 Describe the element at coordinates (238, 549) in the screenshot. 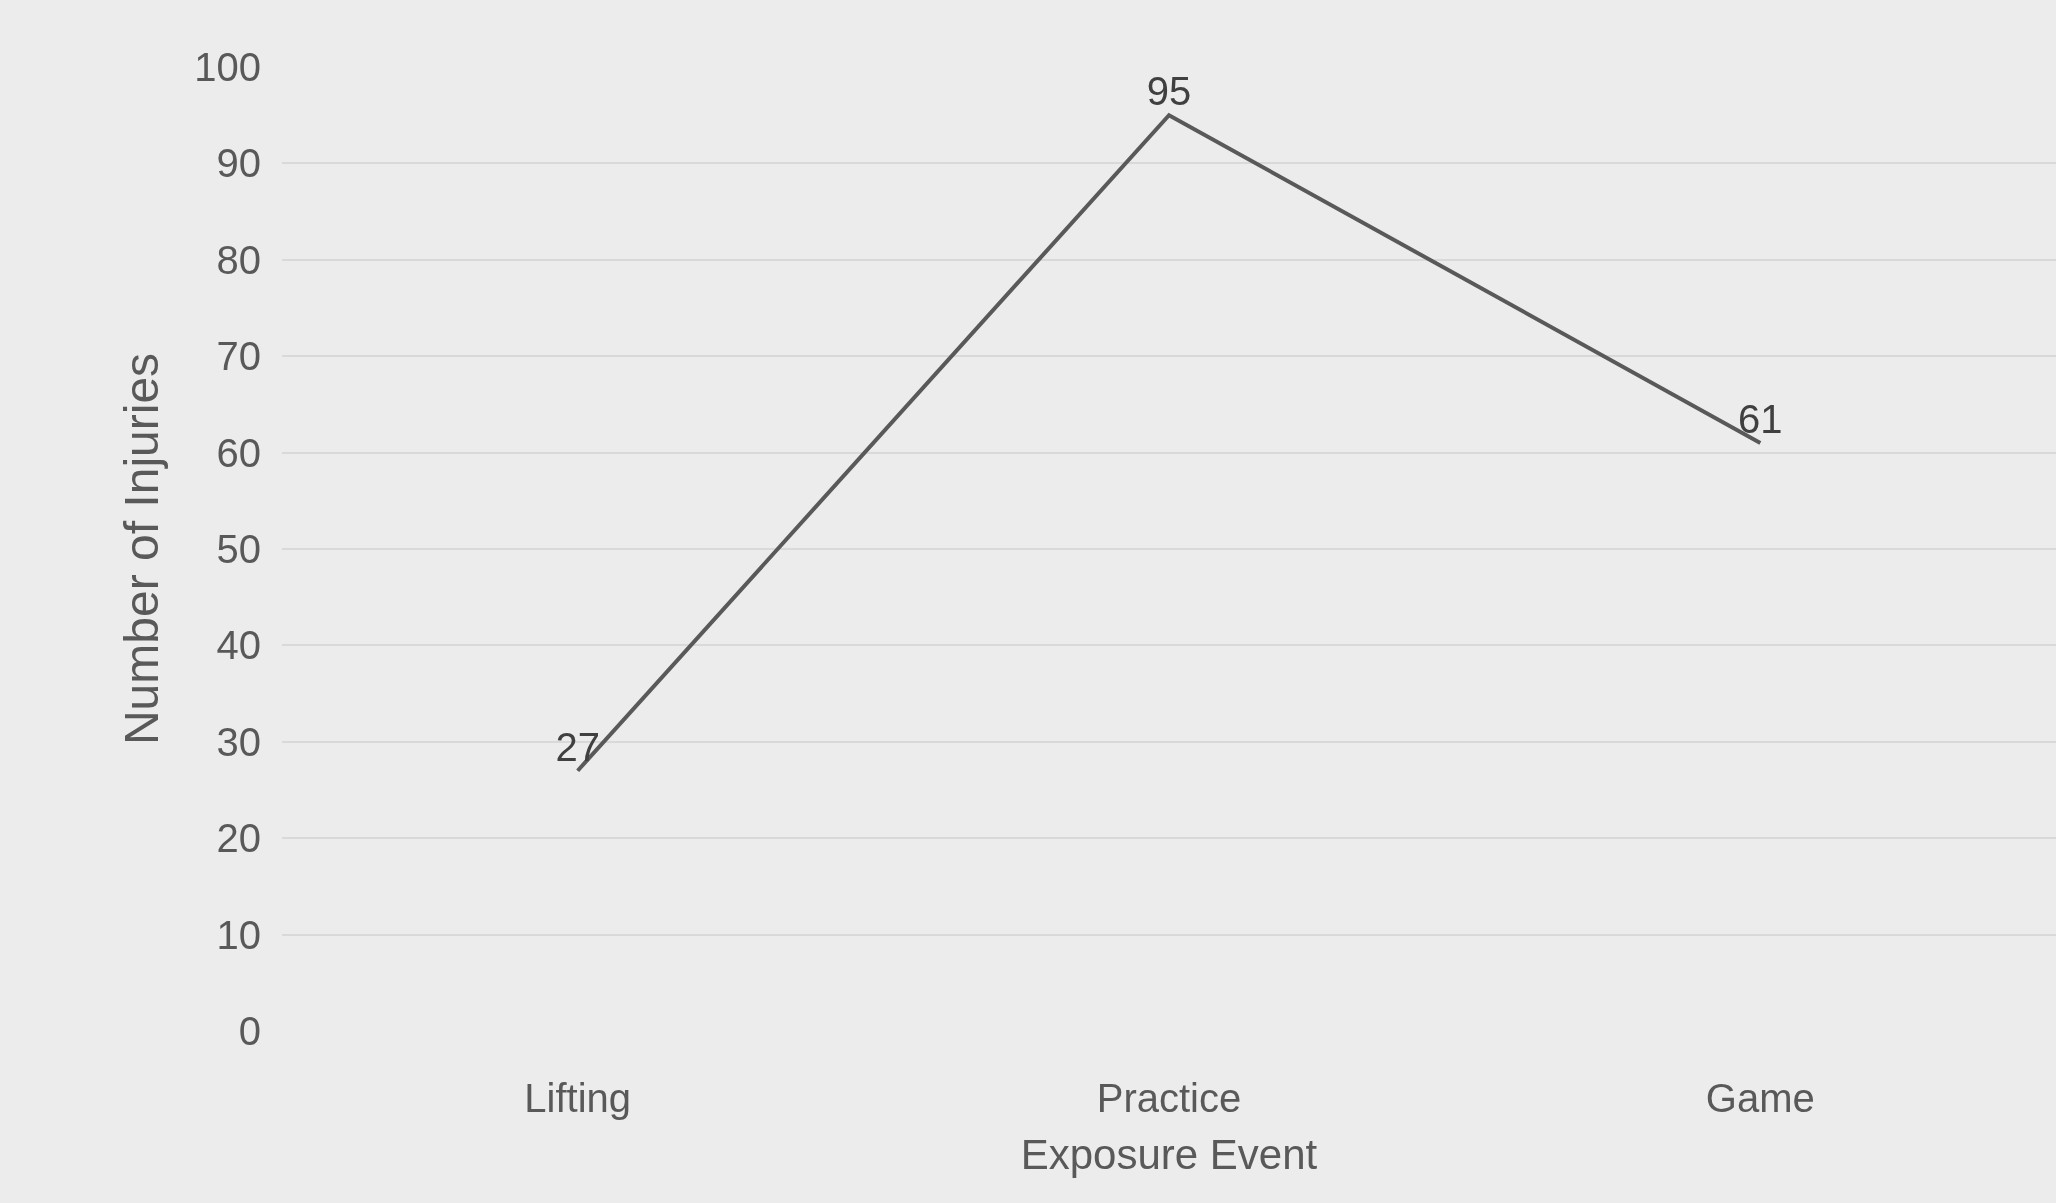

I see `y-tick-label: 50` at that location.